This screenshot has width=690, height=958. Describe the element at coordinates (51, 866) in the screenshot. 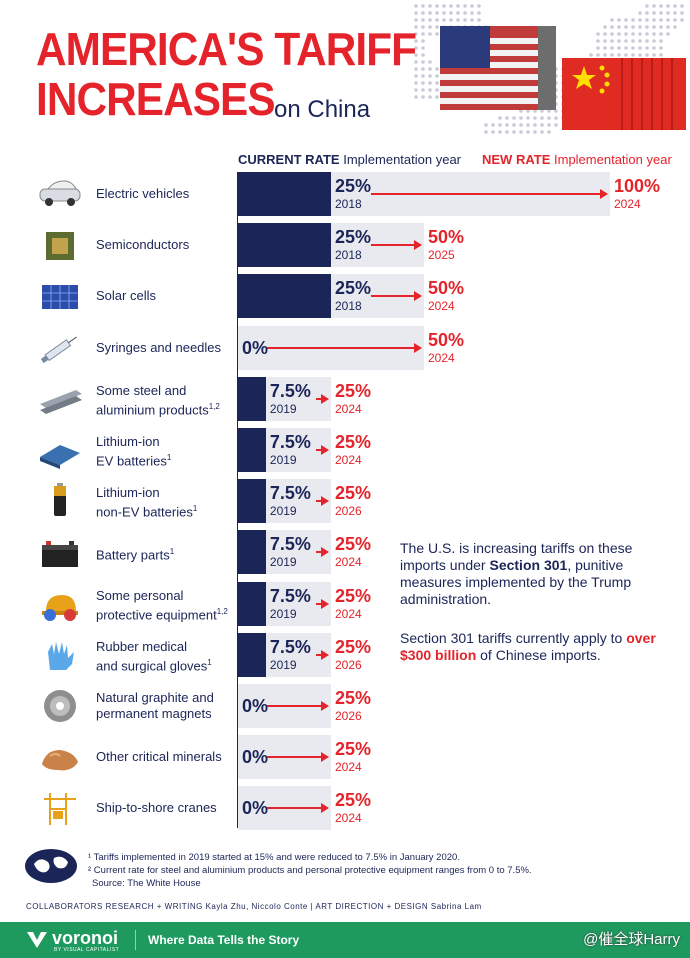

I see `world-logo-icon` at that location.